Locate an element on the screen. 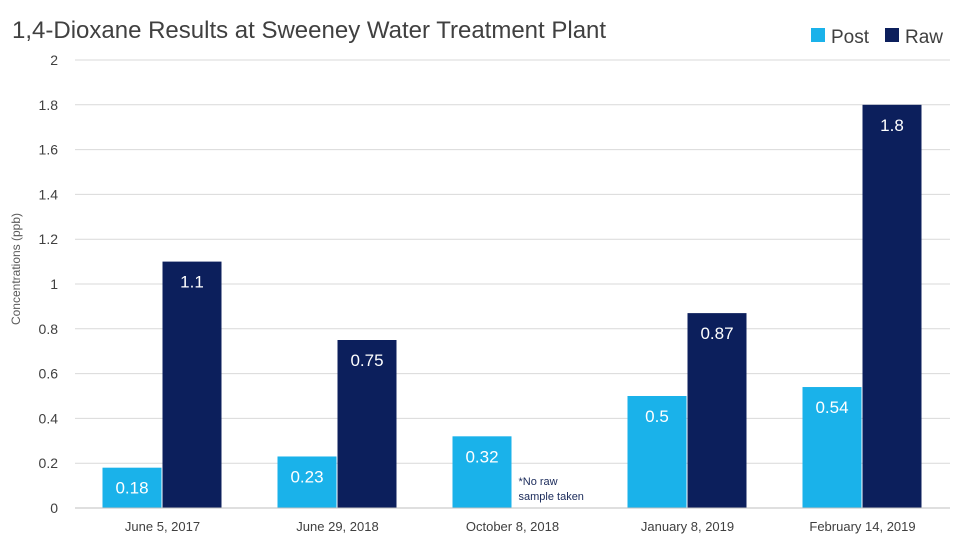 This screenshot has width=980, height=557. y-tick-label: 0.8 is located at coordinates (49, 329).